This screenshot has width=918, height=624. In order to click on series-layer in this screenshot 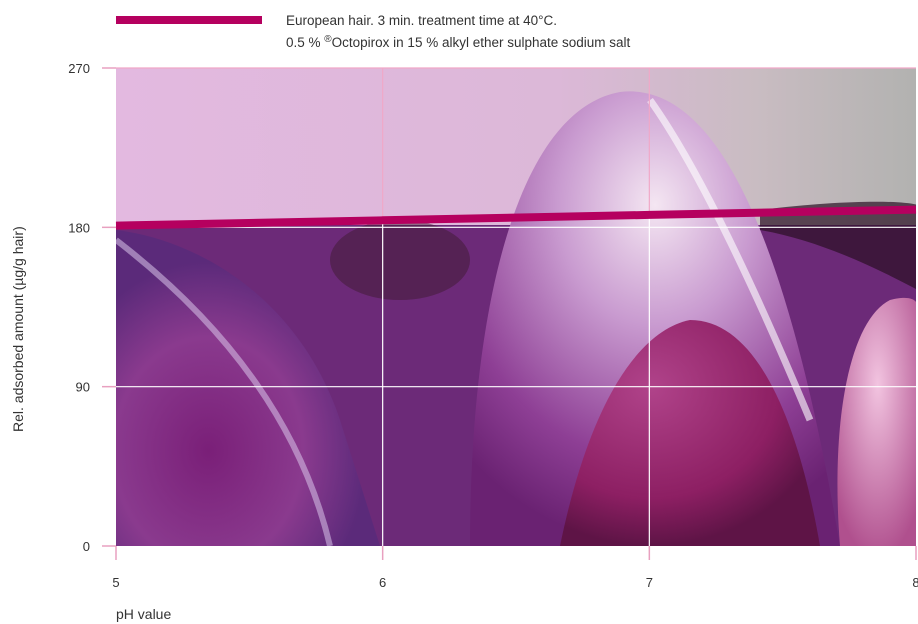, I will do `click(516, 217)`.